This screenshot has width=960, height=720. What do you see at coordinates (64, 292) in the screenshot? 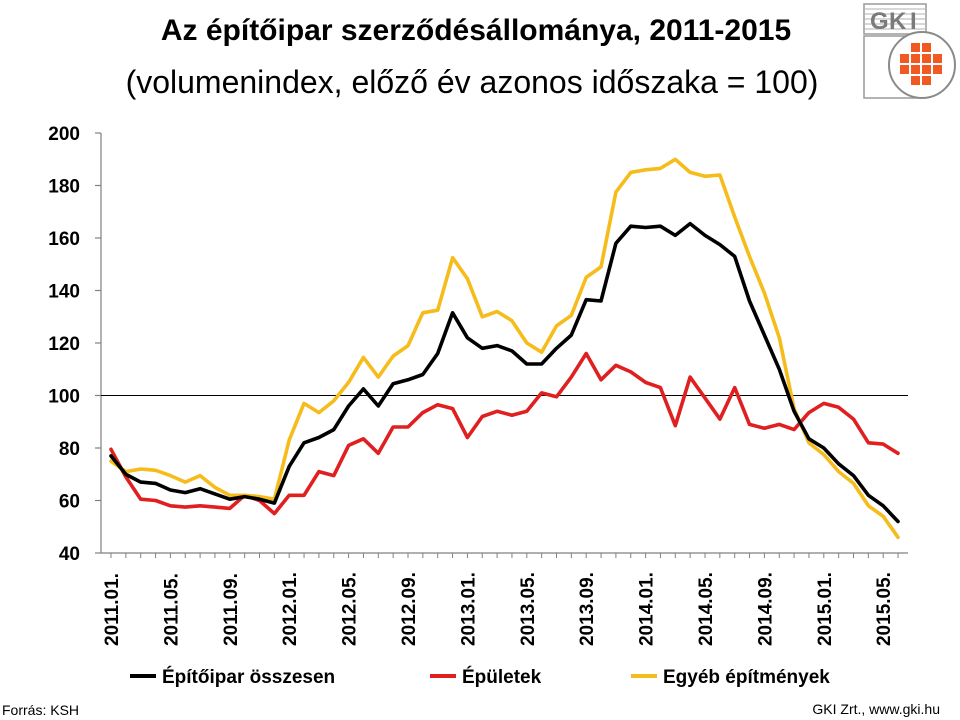
I see `y-tick-label: 140` at bounding box center [64, 292].